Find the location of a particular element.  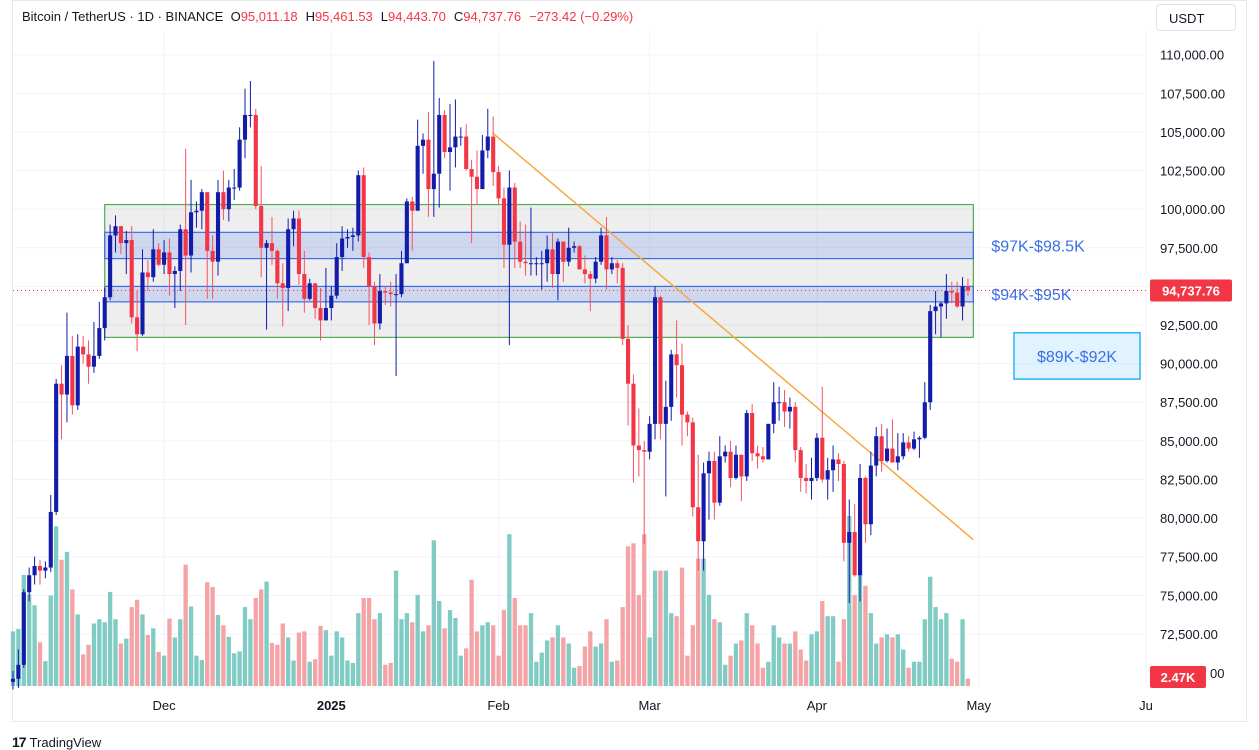

y-tick-label: 80,000.00 is located at coordinates (1189, 518).